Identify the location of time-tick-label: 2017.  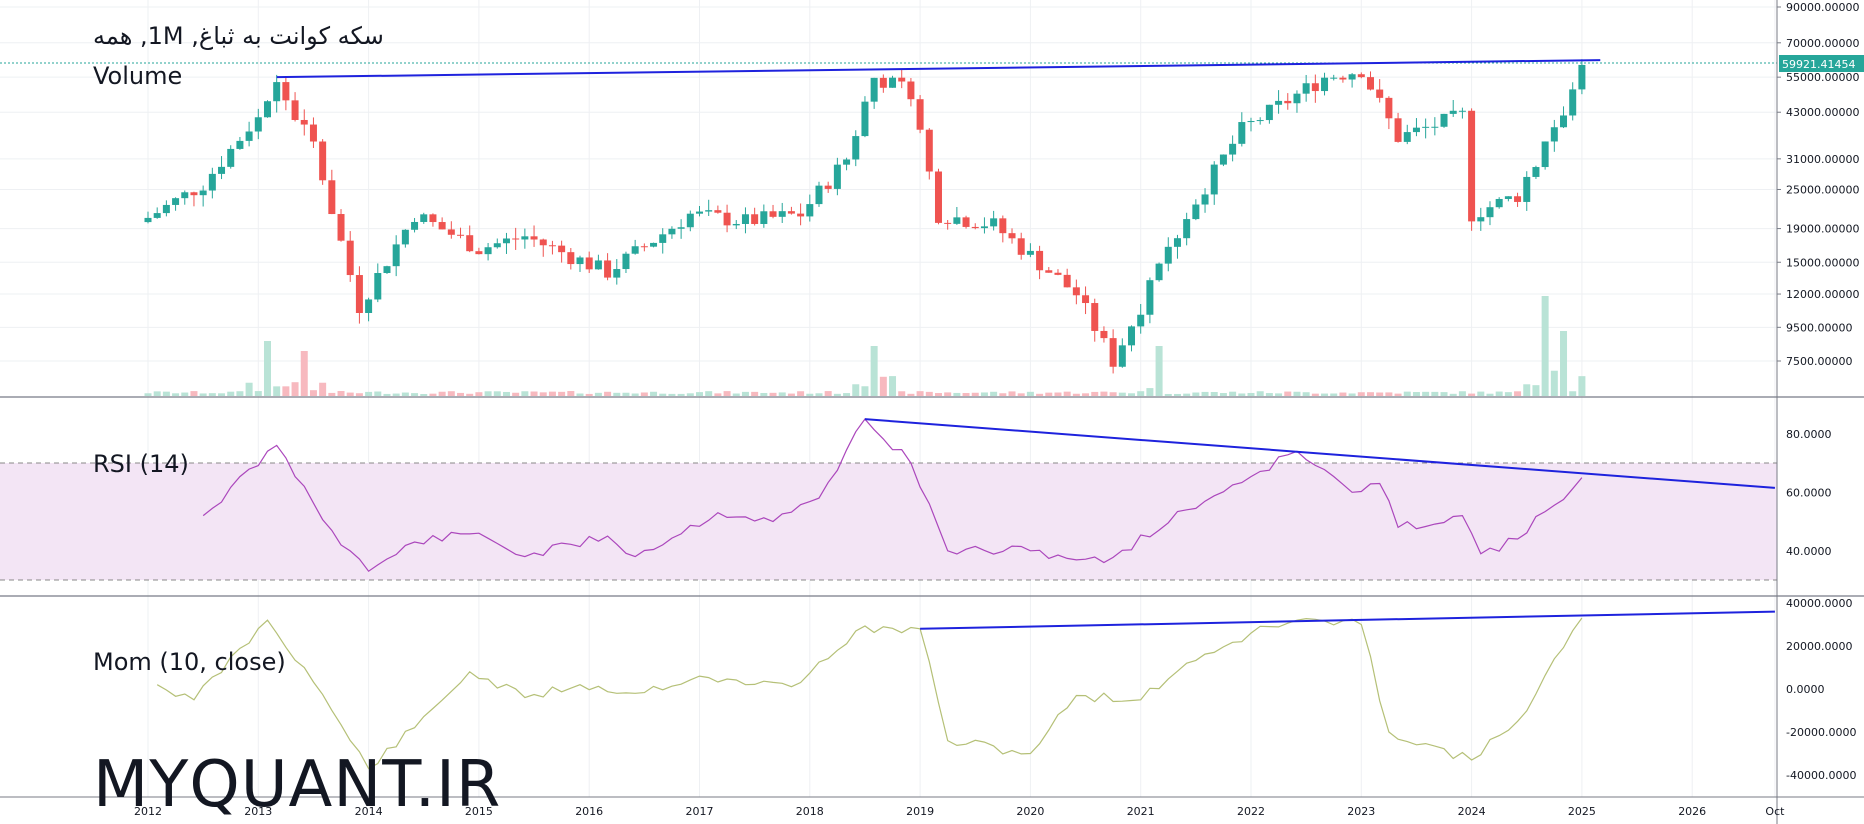
(700, 811).